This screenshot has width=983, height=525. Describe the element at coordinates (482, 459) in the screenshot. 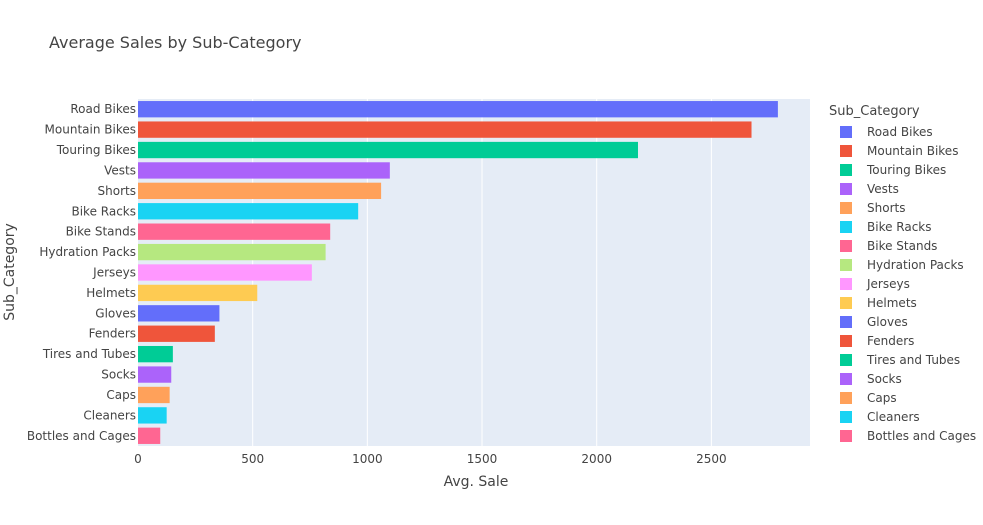

I see `x-tick-label: 1500` at that location.